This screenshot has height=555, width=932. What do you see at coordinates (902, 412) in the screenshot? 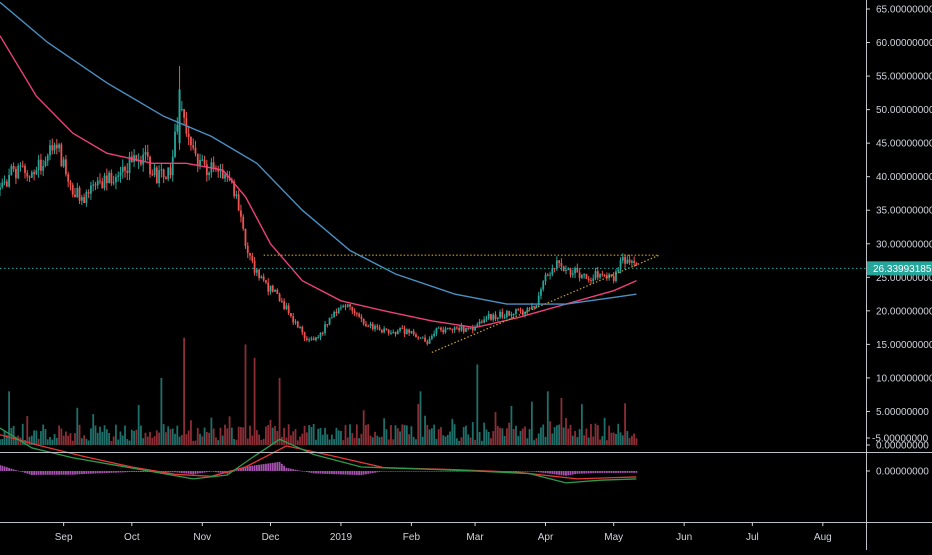
I see `price-tick-label: 5.00000000` at bounding box center [902, 412].